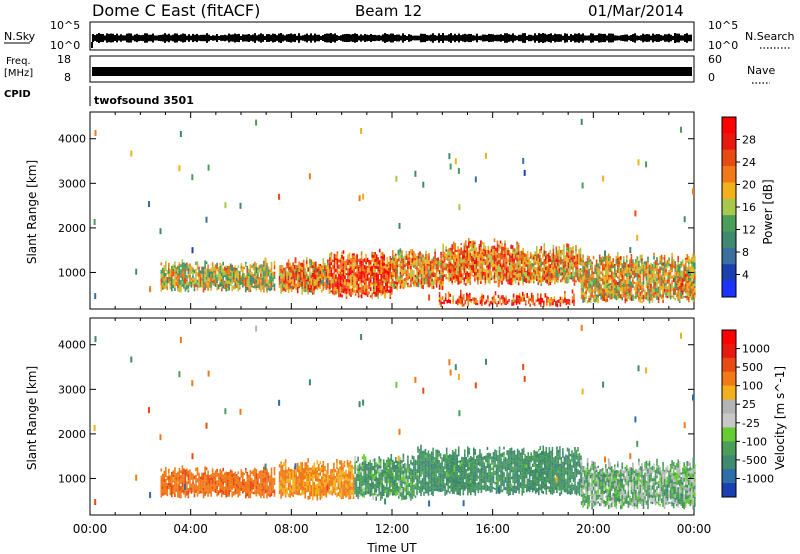  Describe the element at coordinates (392, 71) in the screenshot. I see `freq-trace` at that location.